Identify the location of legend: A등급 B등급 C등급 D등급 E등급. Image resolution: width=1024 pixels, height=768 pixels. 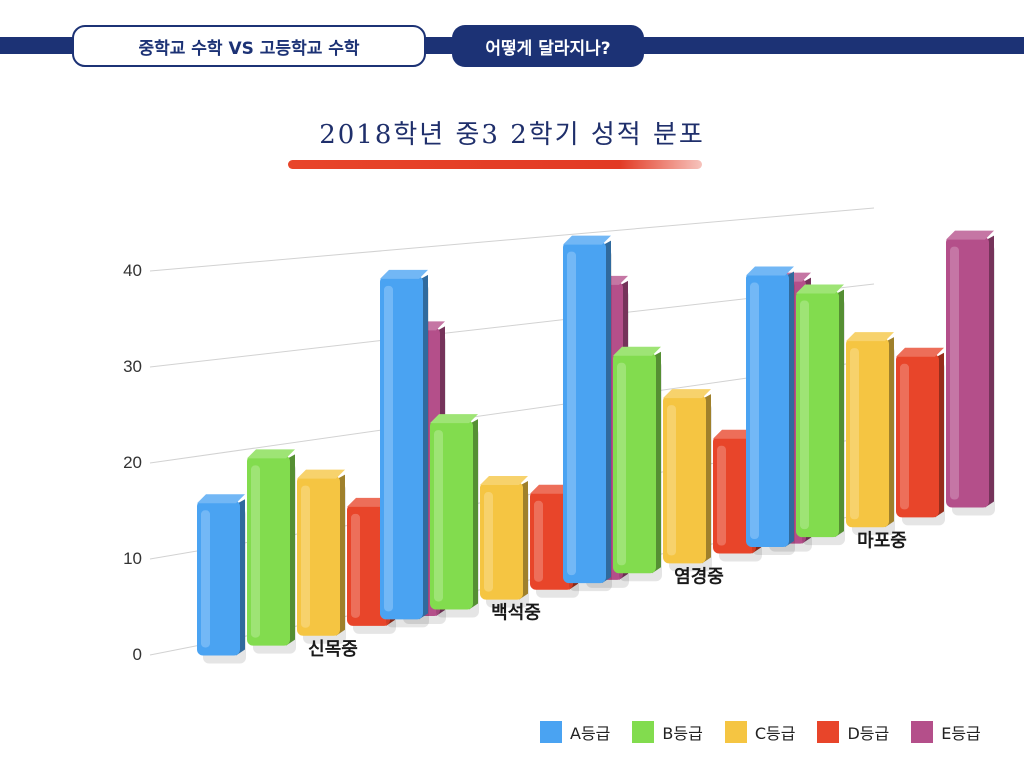
(771, 732).